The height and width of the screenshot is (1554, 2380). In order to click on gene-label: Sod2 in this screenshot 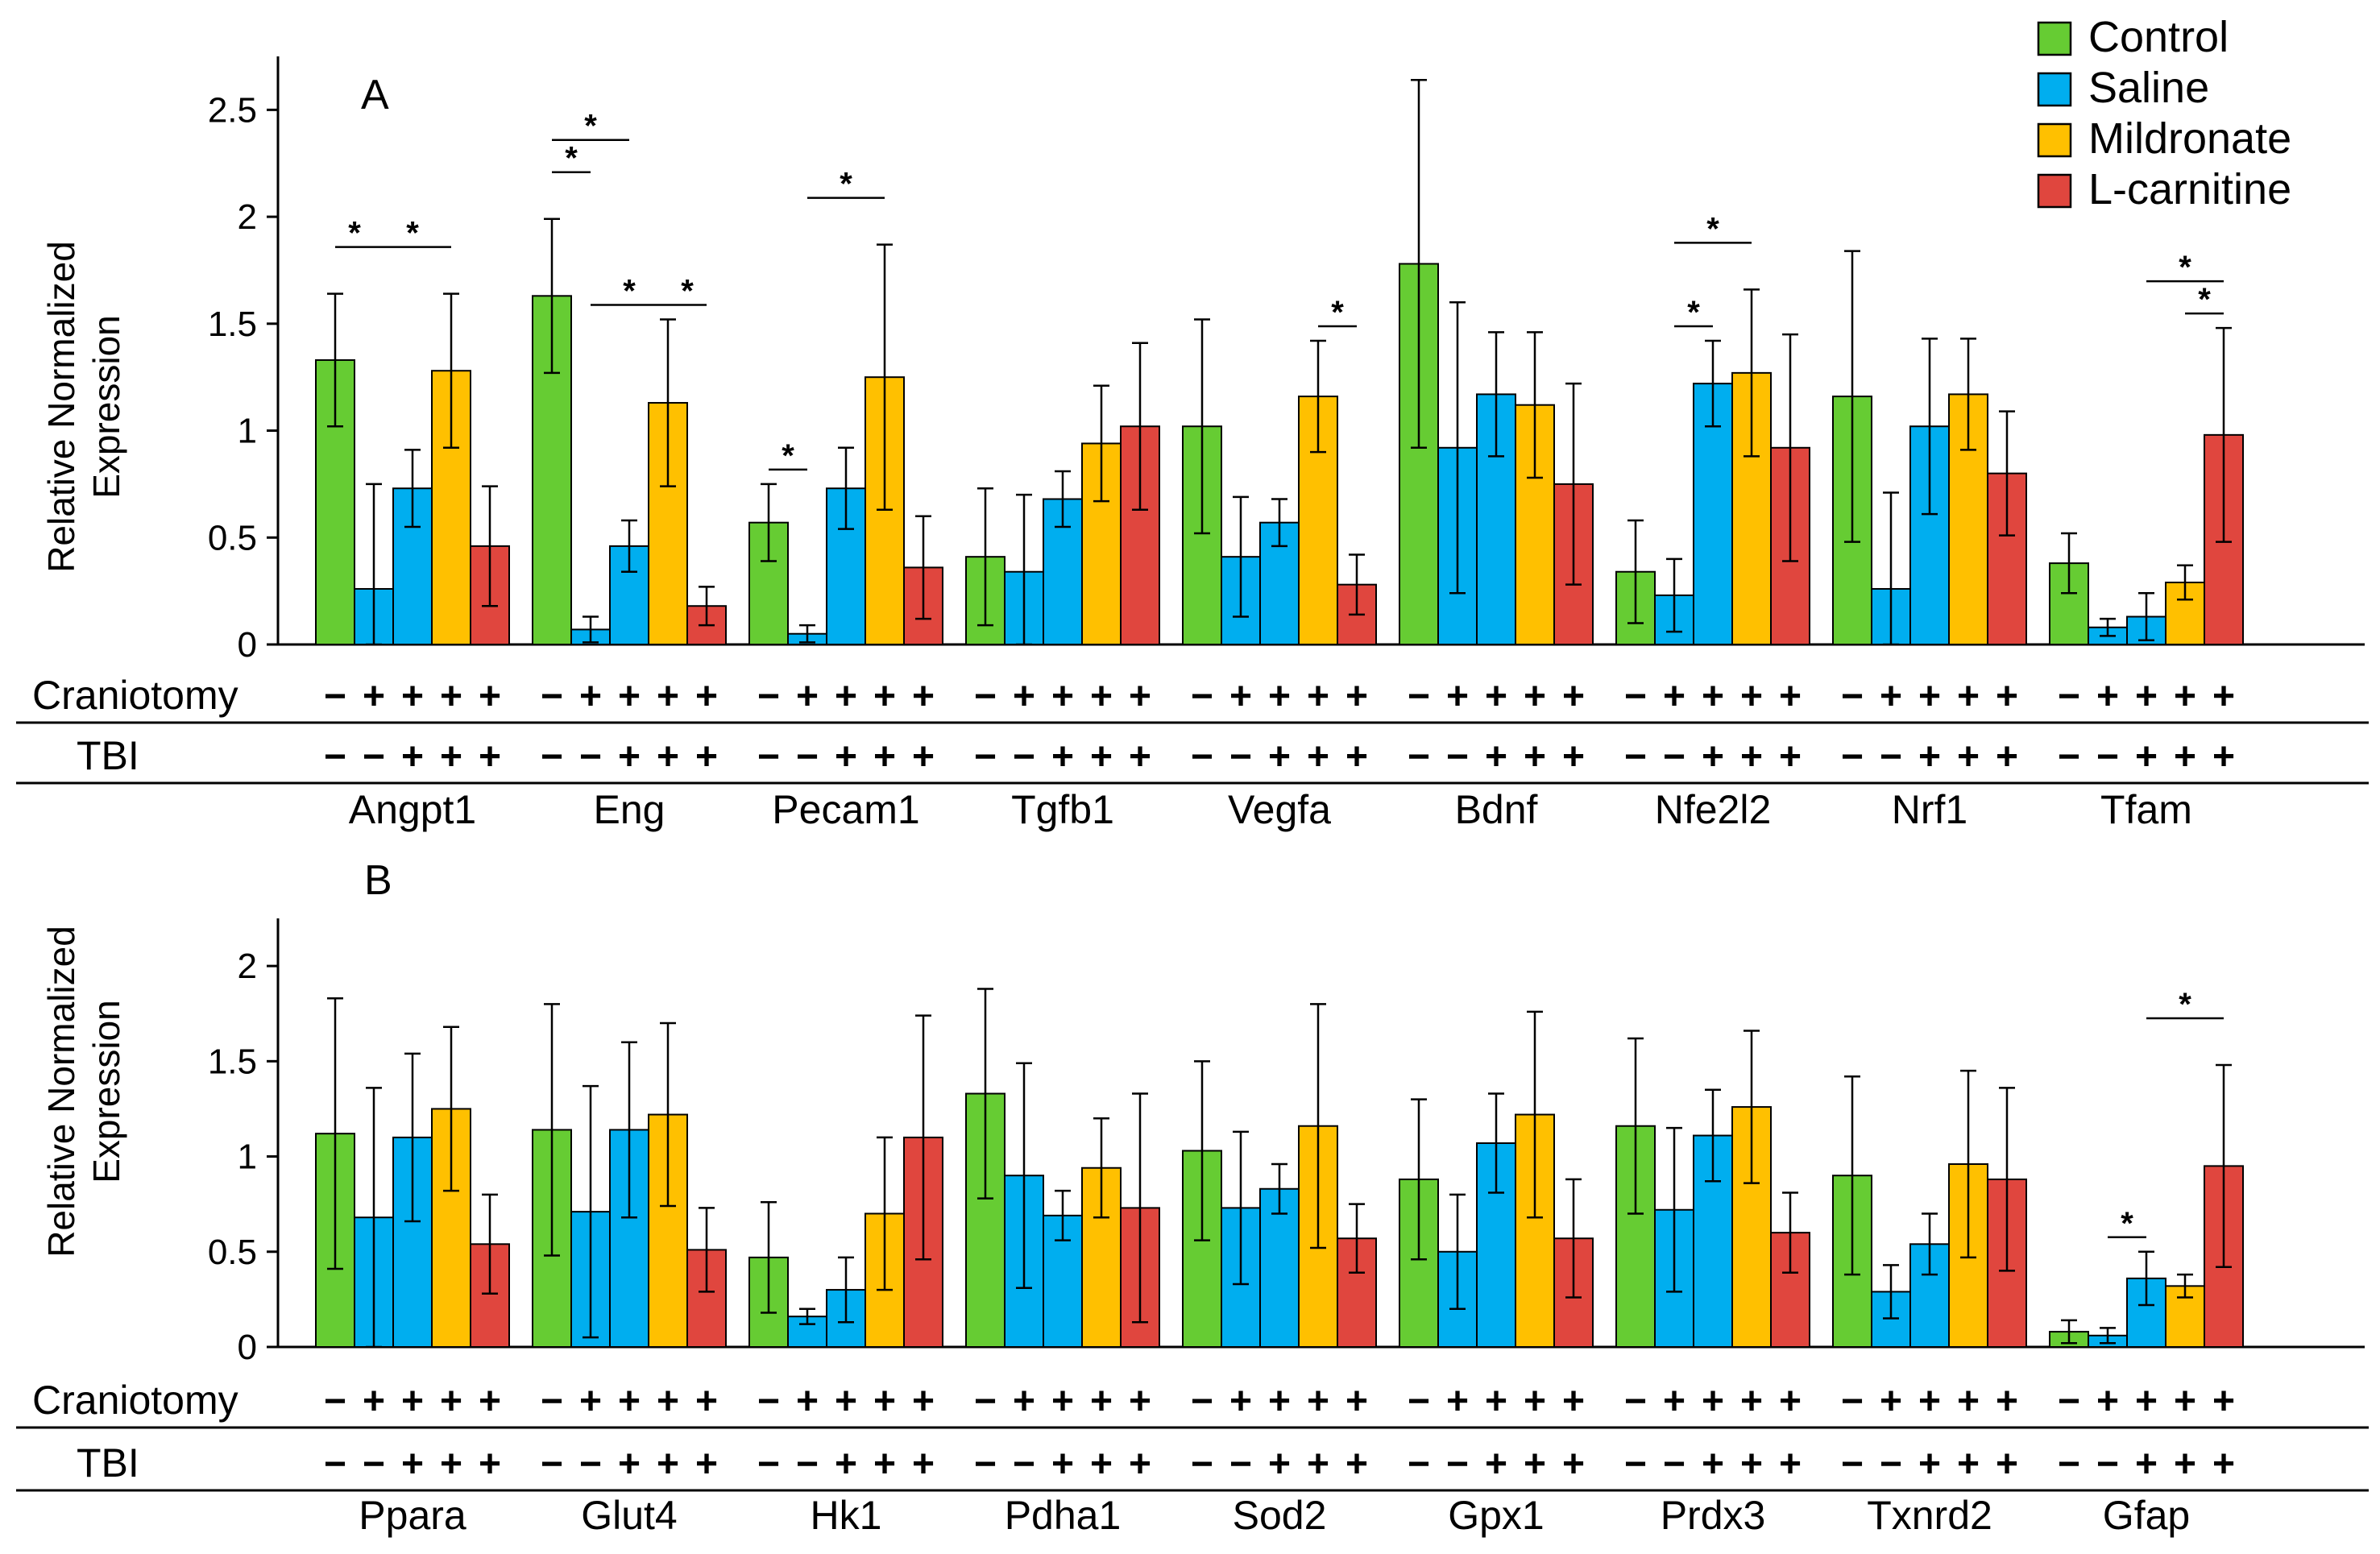, I will do `click(1280, 1516)`.